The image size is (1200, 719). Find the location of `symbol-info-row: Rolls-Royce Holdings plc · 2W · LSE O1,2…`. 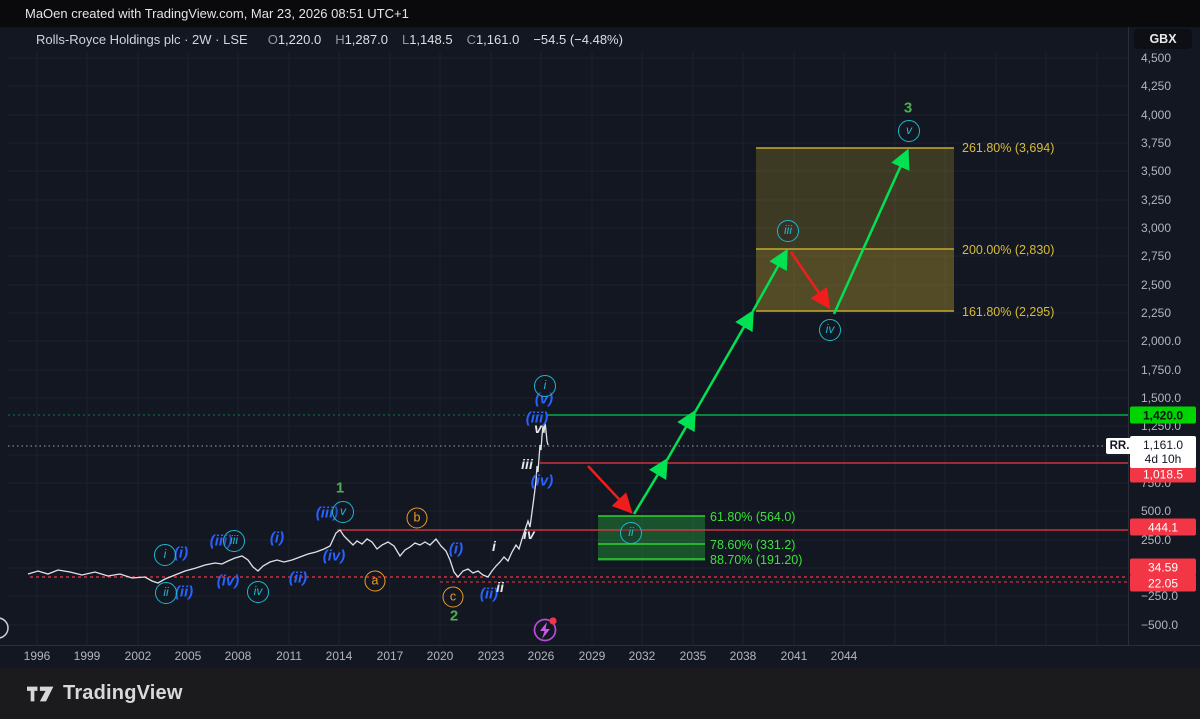

symbol-info-row: Rolls-Royce Holdings plc · 2W · LSE O1,2… is located at coordinates (329, 39).